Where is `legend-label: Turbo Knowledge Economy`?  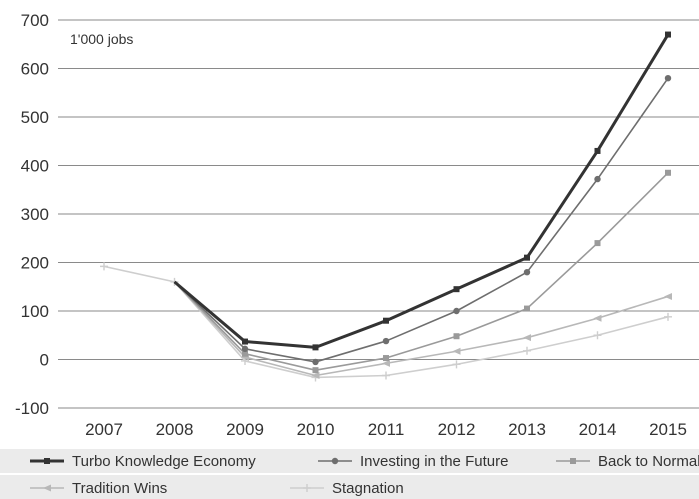 legend-label: Turbo Knowledge Economy is located at coordinates (164, 461).